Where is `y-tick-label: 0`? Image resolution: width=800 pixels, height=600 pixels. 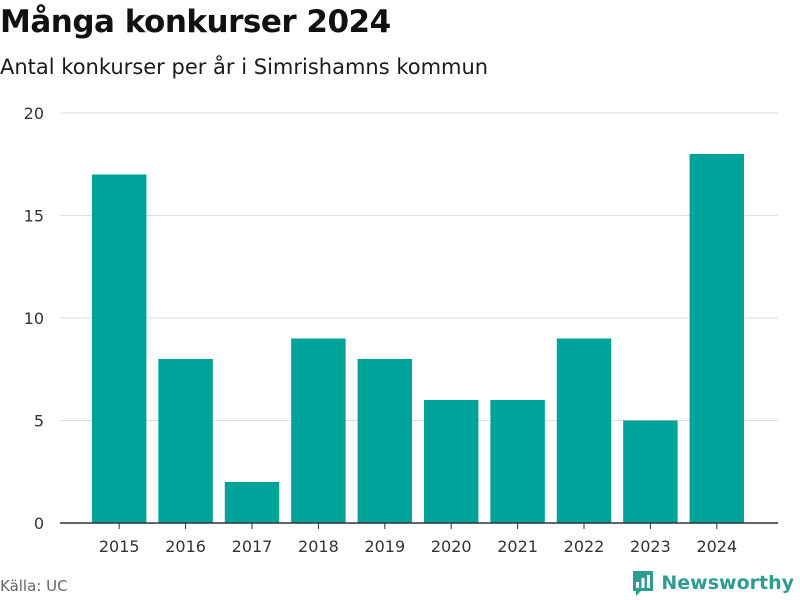
y-tick-label: 0 is located at coordinates (39, 523).